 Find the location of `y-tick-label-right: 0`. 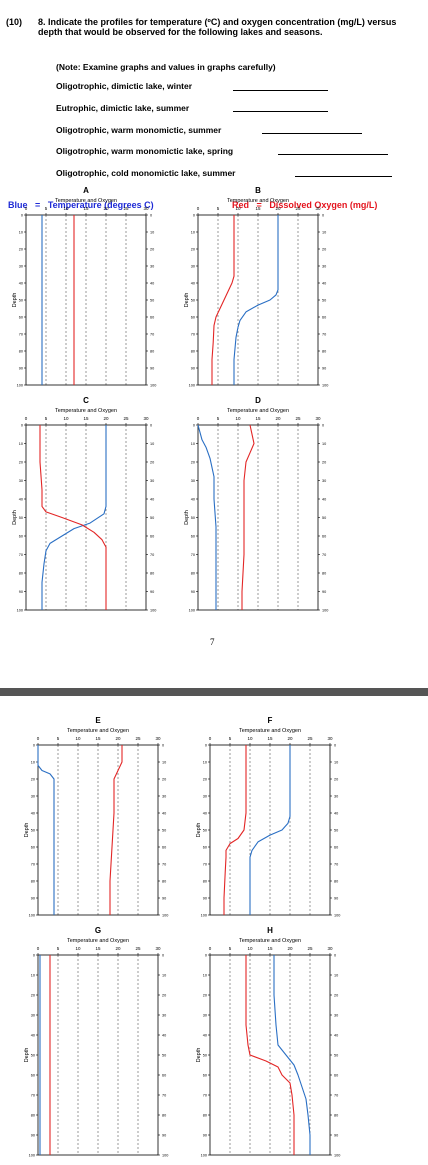

y-tick-label-right: 0 is located at coordinates (163, 746).